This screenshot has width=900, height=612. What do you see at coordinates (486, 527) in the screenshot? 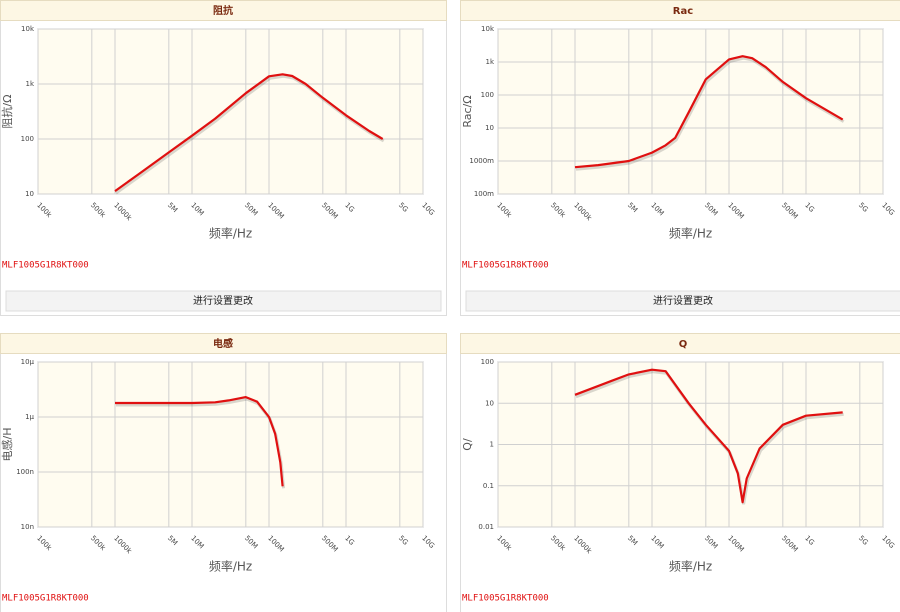
I see `y-tick-label: 0.01` at bounding box center [486, 527].